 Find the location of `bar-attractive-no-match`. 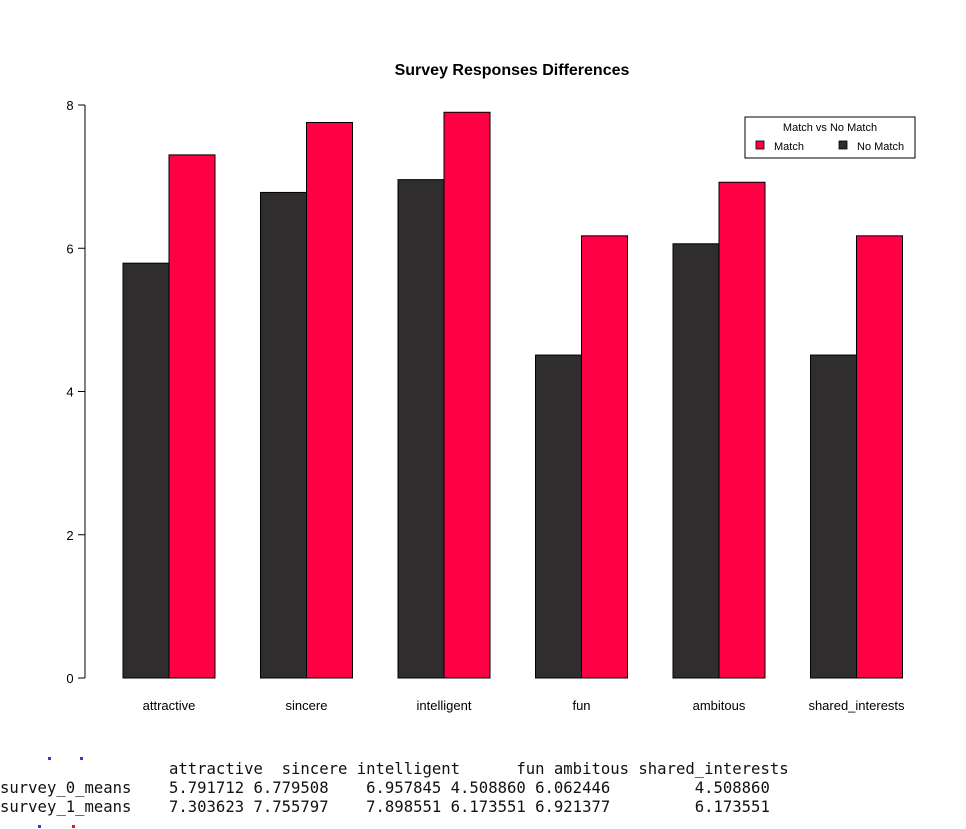

bar-attractive-no-match is located at coordinates (146, 470).